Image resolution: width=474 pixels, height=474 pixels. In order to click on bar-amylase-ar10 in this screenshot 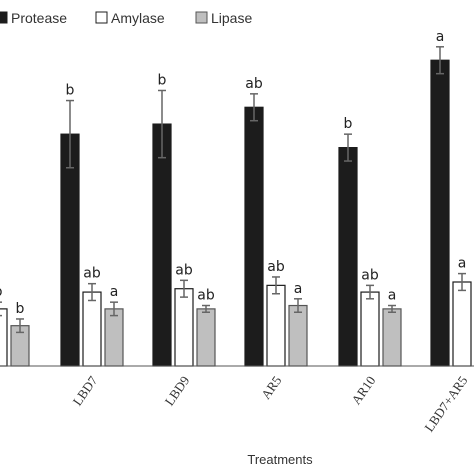, I will do `click(370, 329)`.